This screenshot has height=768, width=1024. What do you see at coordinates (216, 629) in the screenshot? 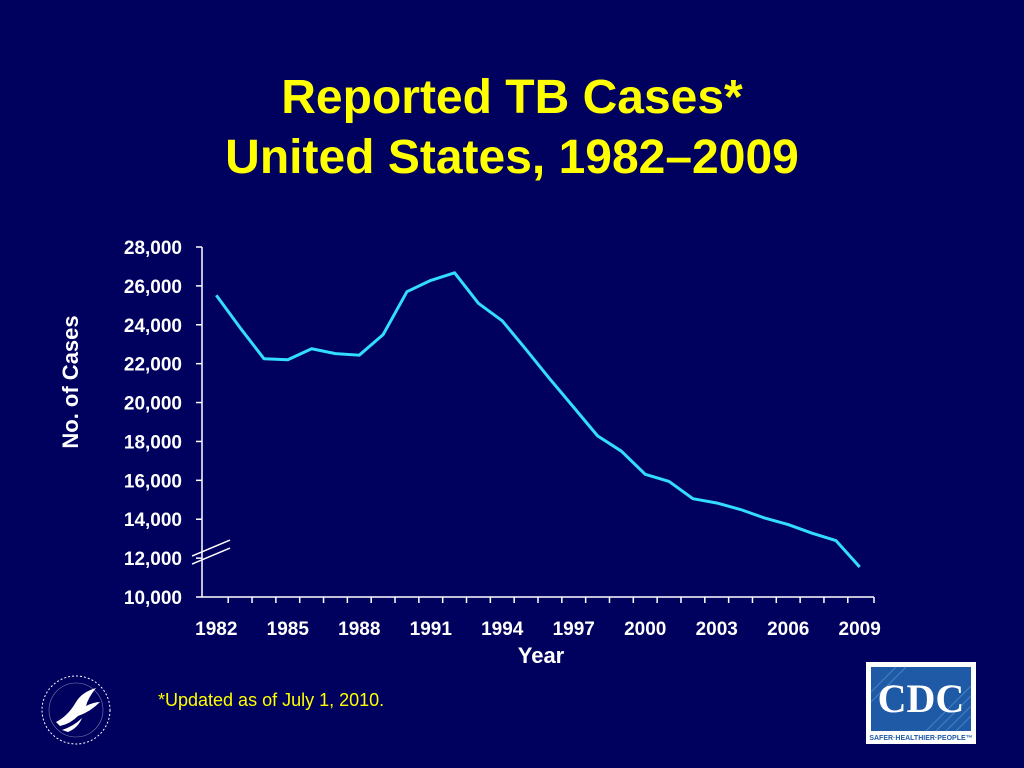
I see `x-tick-label: 1982` at bounding box center [216, 629].